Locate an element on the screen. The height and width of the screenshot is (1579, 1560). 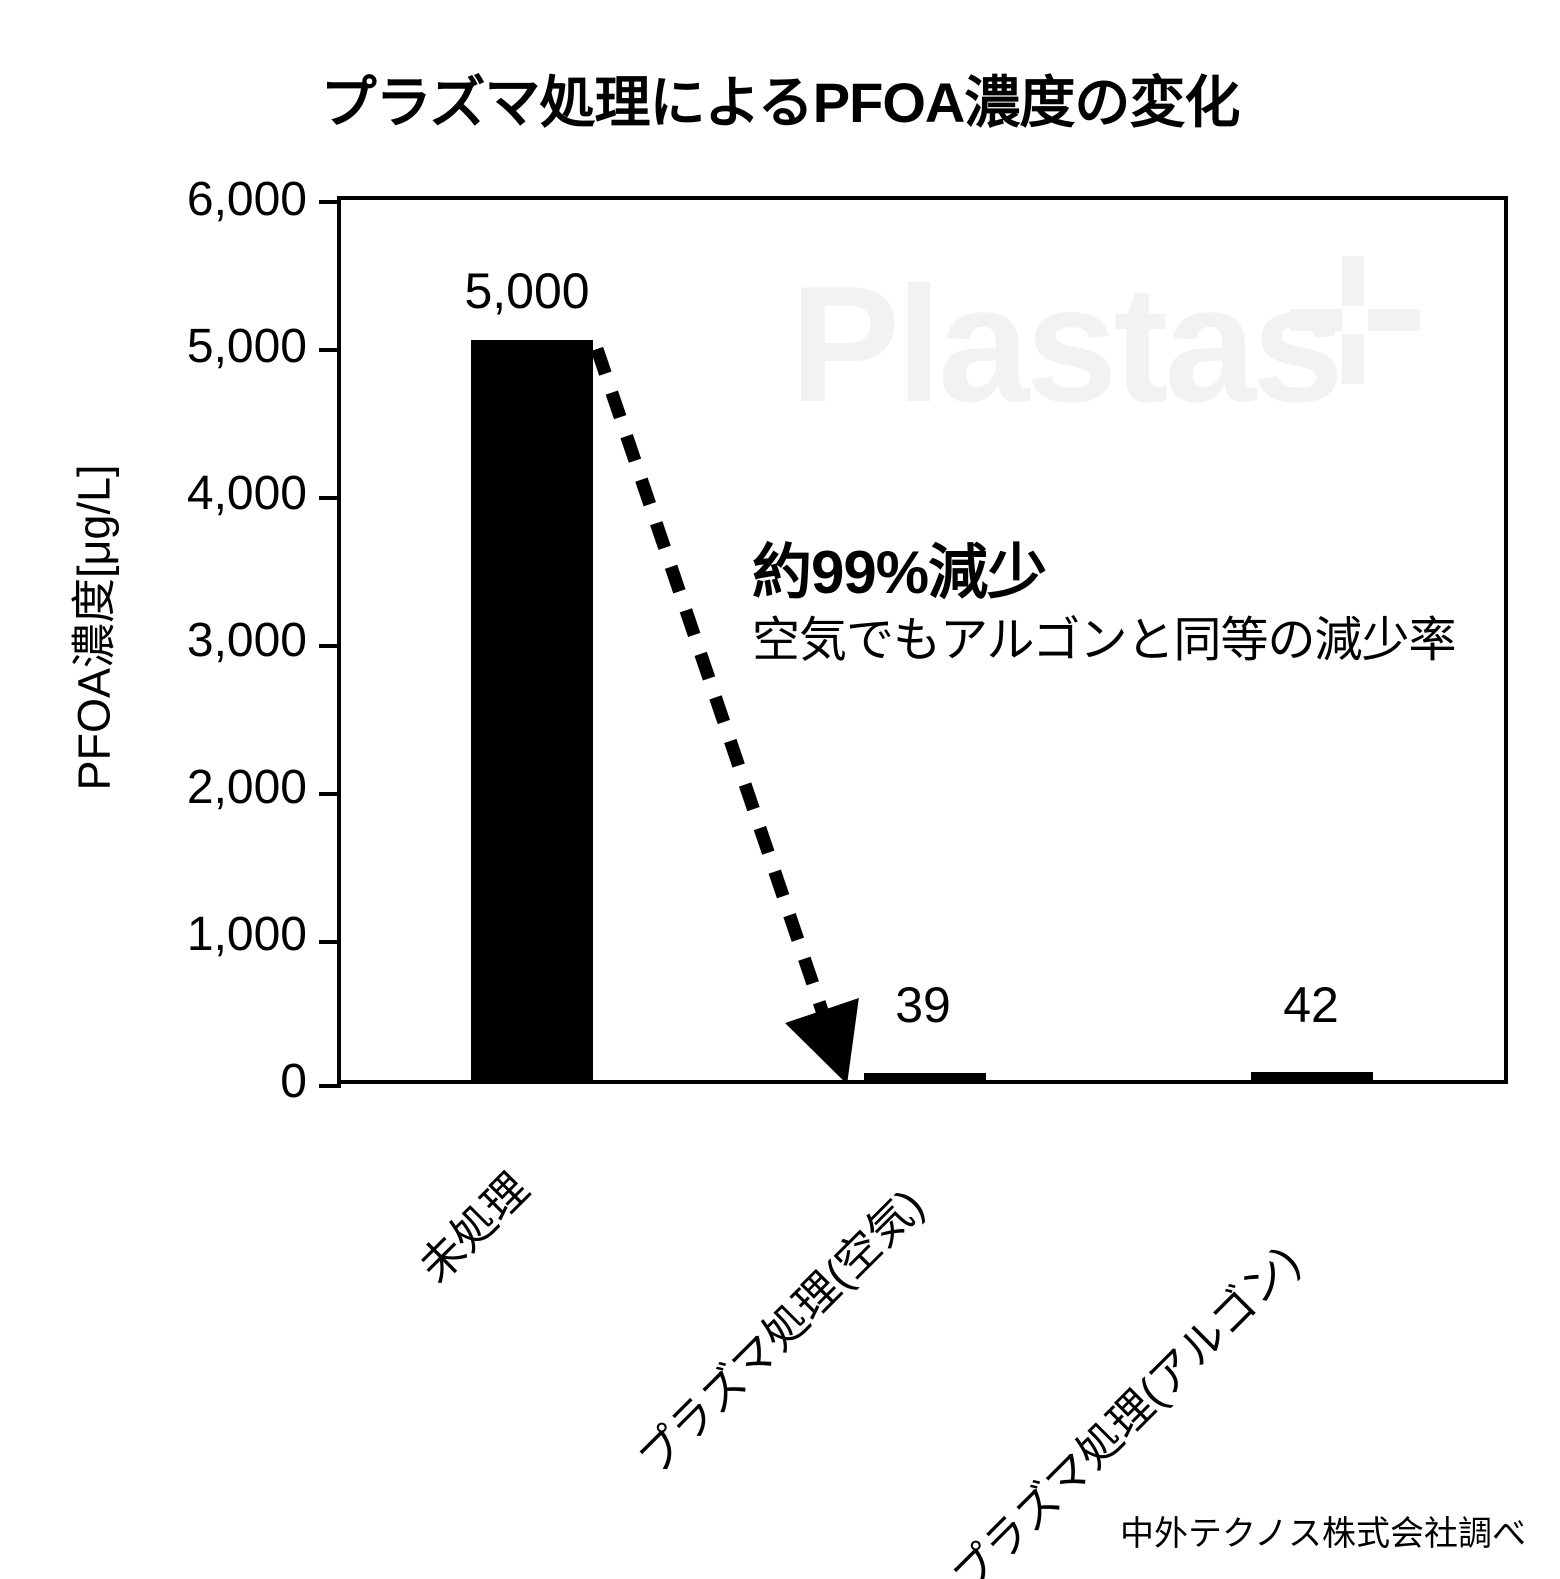
y-tick-label-3000: 3,000 is located at coordinates (246, 640).